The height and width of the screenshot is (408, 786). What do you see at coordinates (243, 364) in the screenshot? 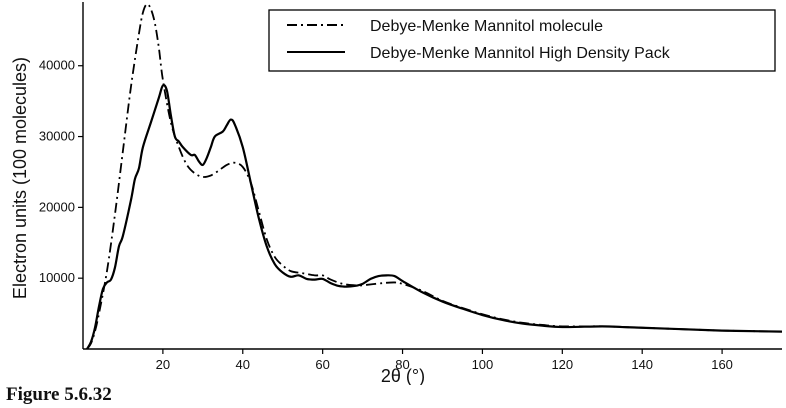
I see `x-tick-label: 40` at bounding box center [243, 364].